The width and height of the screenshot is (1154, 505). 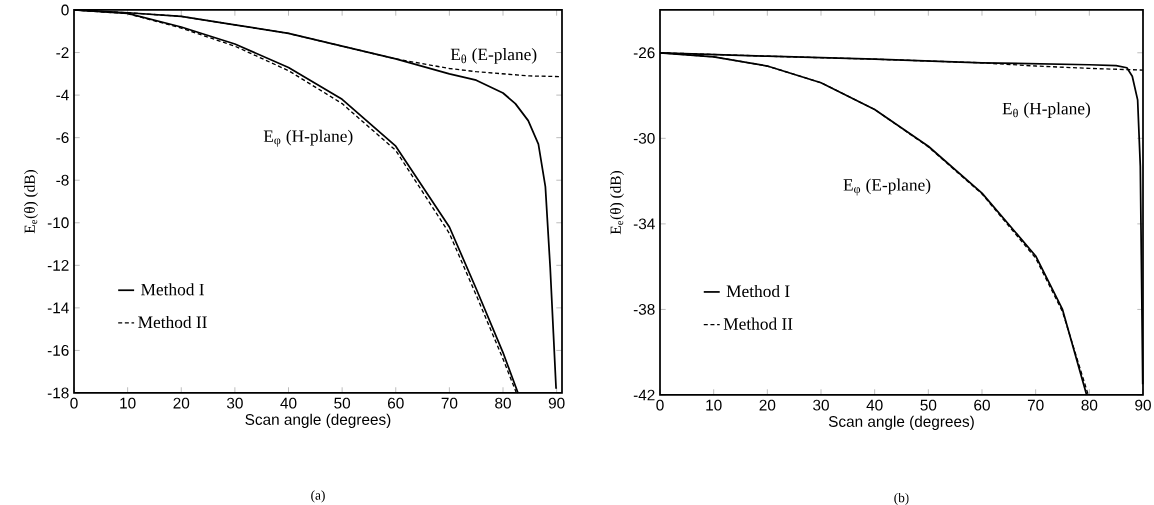 What do you see at coordinates (644, 138) in the screenshot?
I see `y-tick-label: -30` at bounding box center [644, 138].